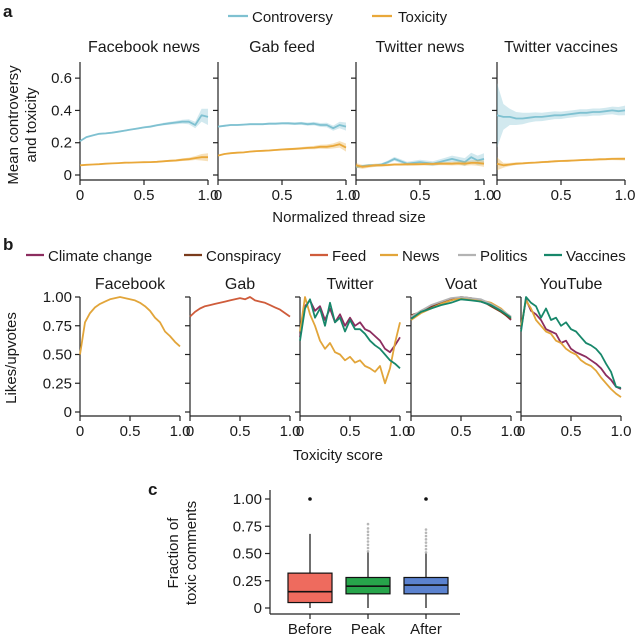 This screenshot has height=640, width=640. I want to click on a-x-tick-label: 0.5, so click(561, 195).